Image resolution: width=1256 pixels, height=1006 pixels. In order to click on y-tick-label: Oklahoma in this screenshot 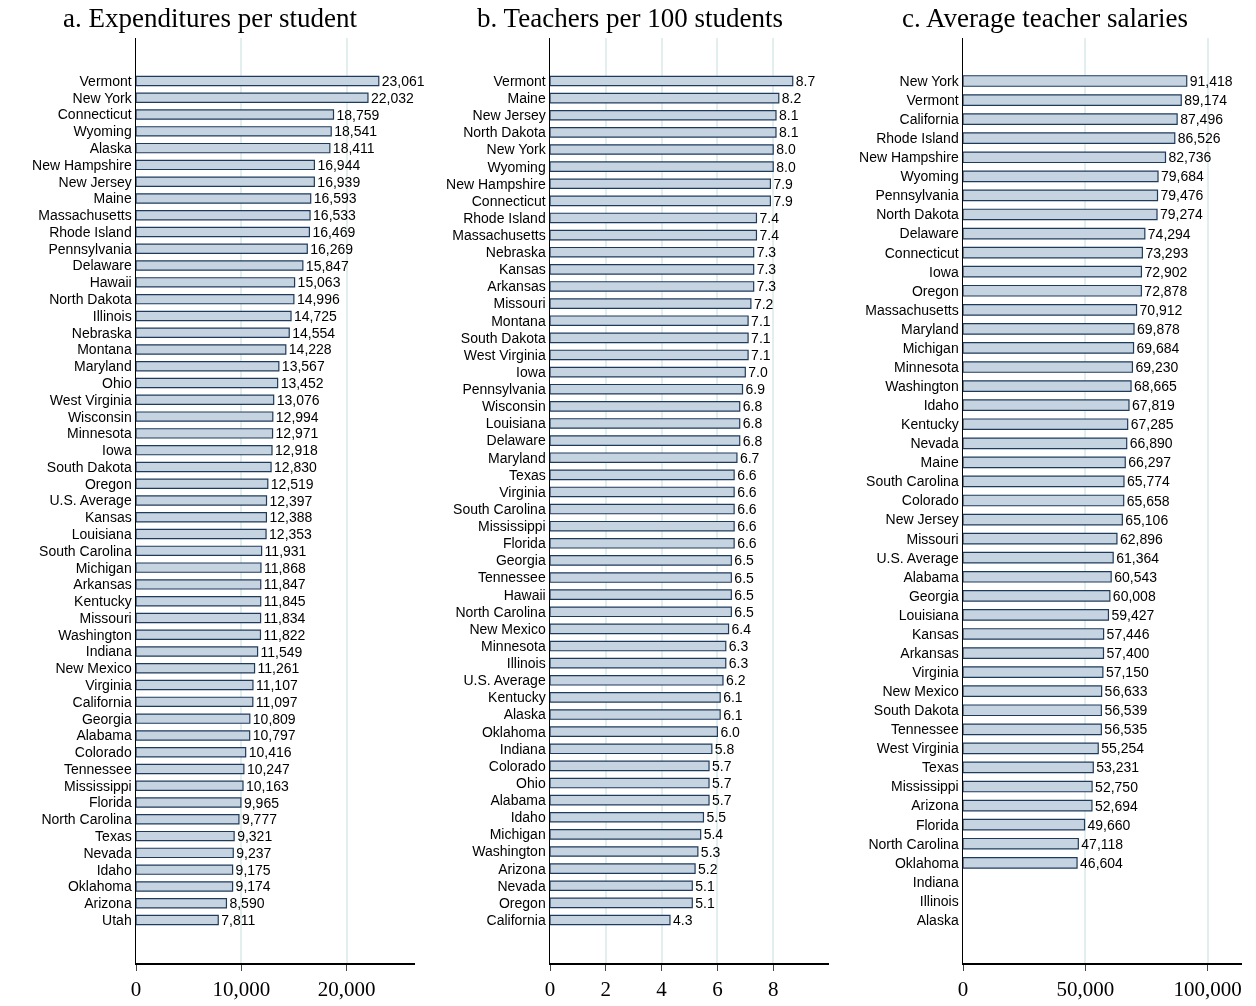, I will do `click(513, 731)`.